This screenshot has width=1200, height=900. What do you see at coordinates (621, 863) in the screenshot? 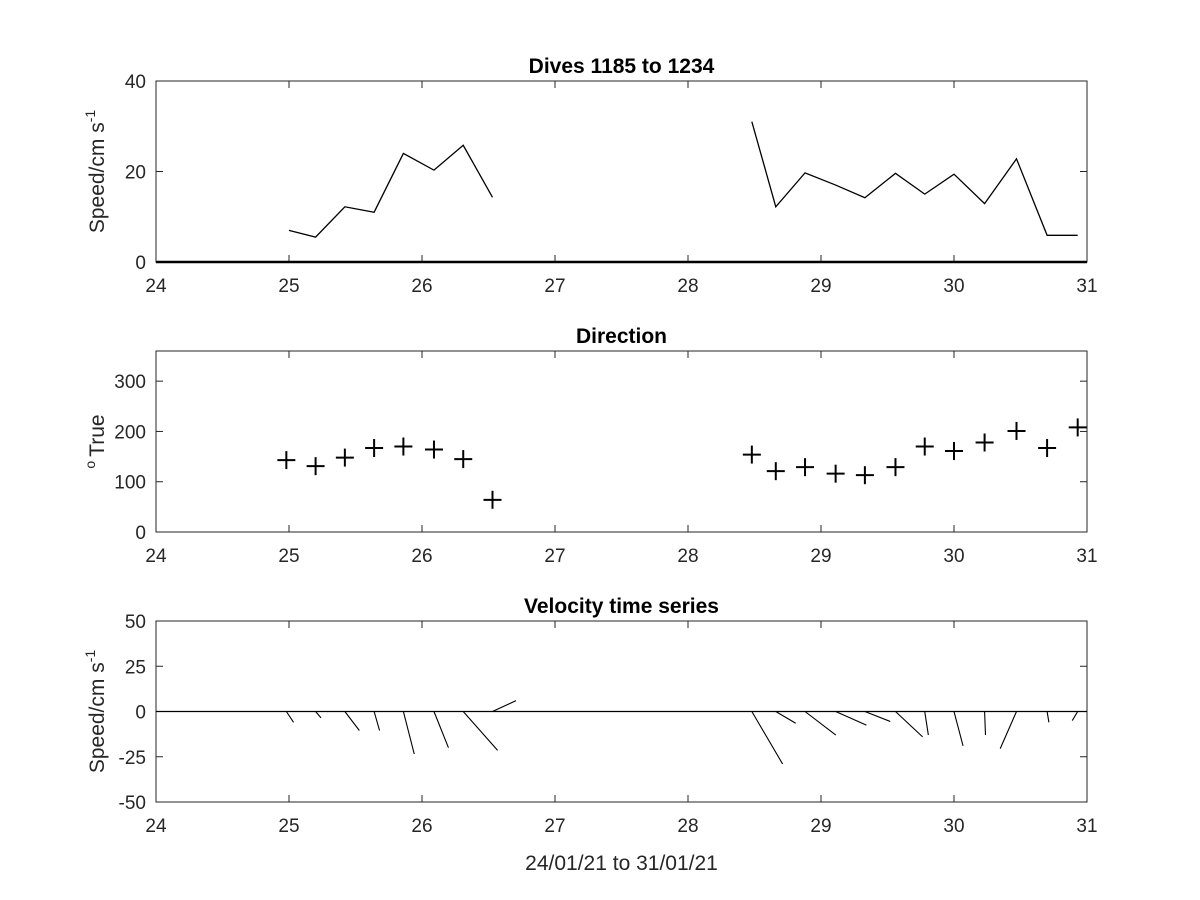
I see `velocity-xlabel: 24/01/21 to 31/01/21` at bounding box center [621, 863].